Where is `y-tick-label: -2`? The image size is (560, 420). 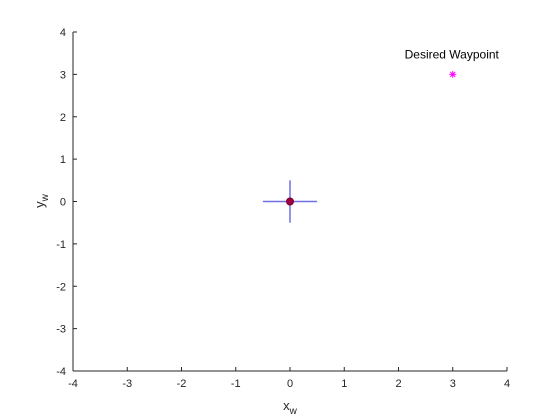 y-tick-label: -2 is located at coordinates (61, 287).